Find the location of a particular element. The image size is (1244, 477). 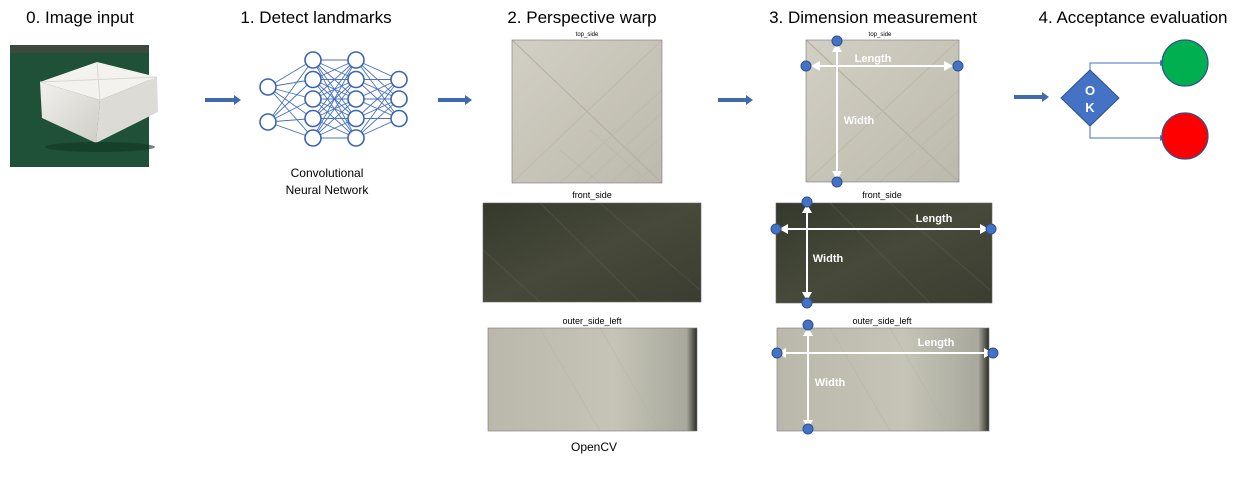

cnn-caption-line-1: Convolutional is located at coordinates (327, 173).